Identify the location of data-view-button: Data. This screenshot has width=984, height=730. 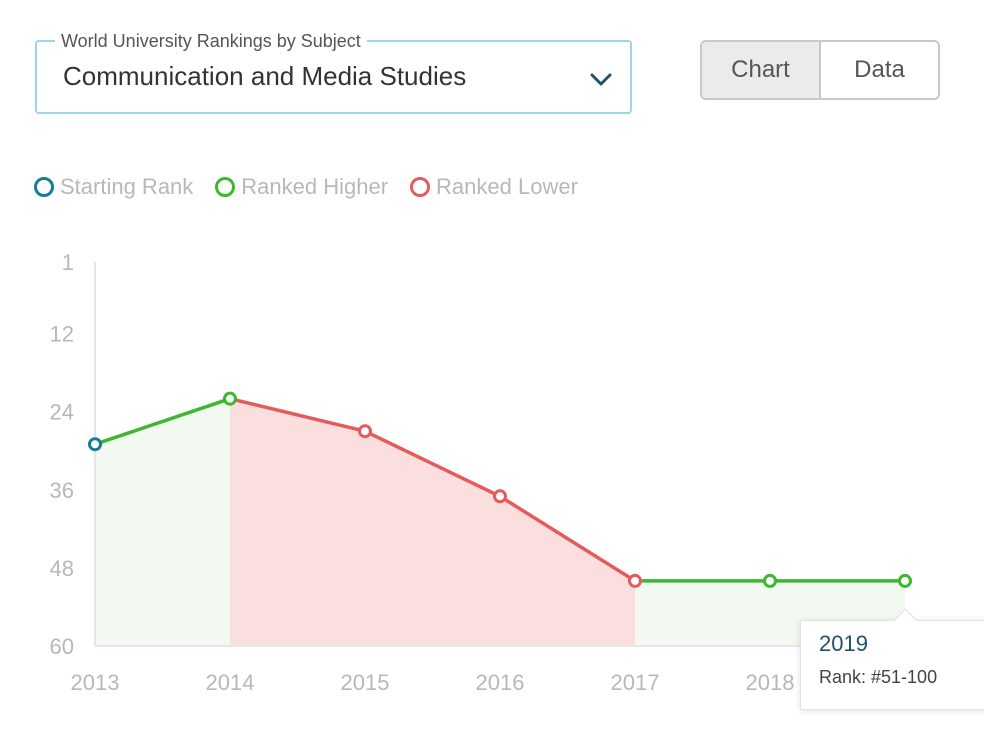
(879, 70).